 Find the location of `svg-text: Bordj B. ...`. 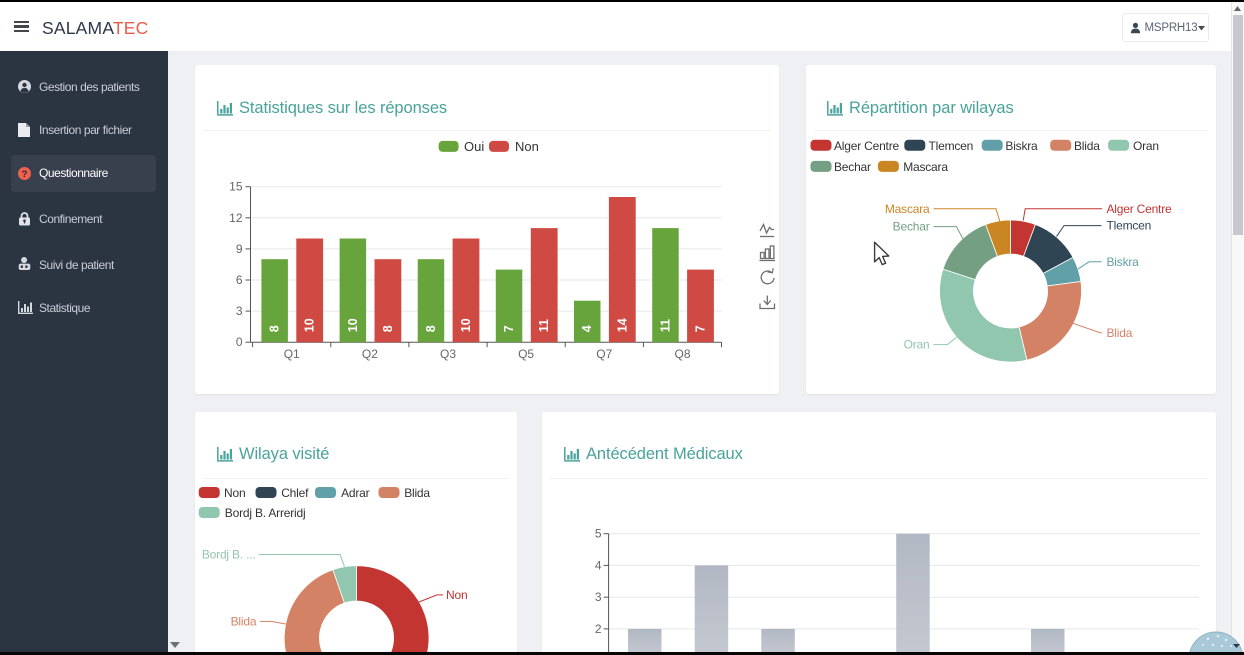

svg-text: Bordj B. ... is located at coordinates (229, 555).